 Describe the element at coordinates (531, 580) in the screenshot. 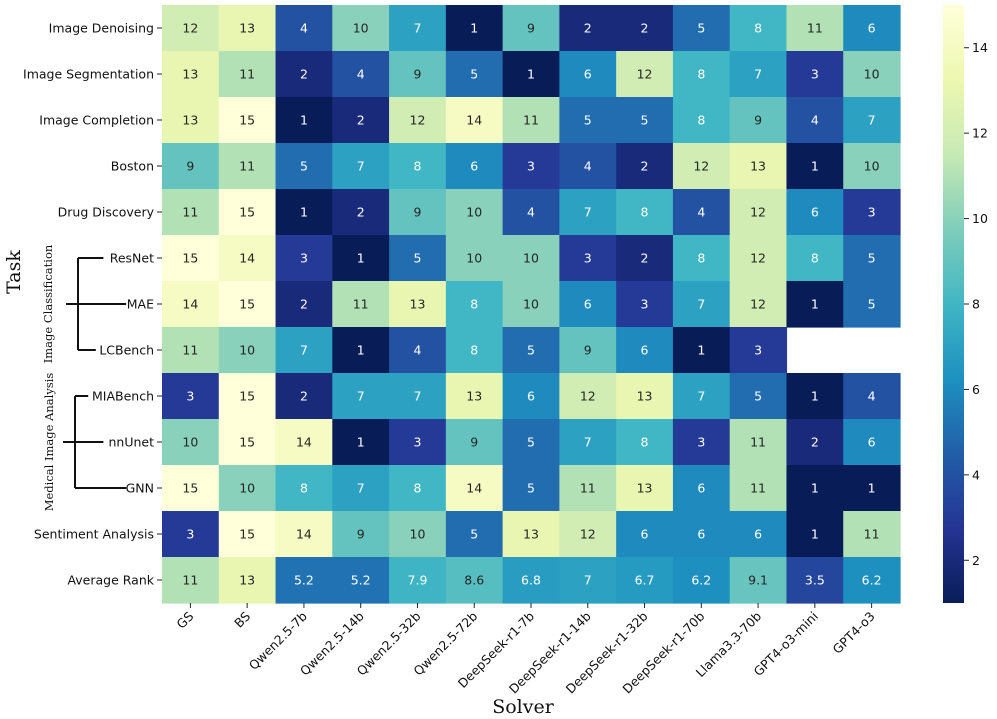

I see `cell-value-label: 6.8` at that location.